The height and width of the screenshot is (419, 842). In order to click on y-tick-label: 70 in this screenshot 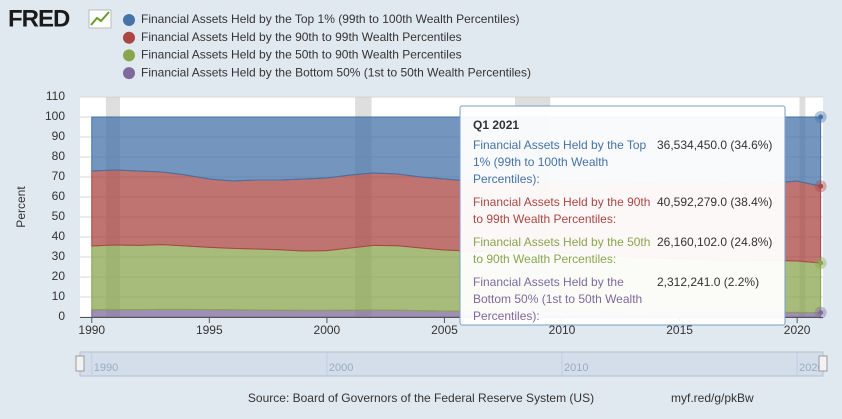, I will do `click(59, 176)`.